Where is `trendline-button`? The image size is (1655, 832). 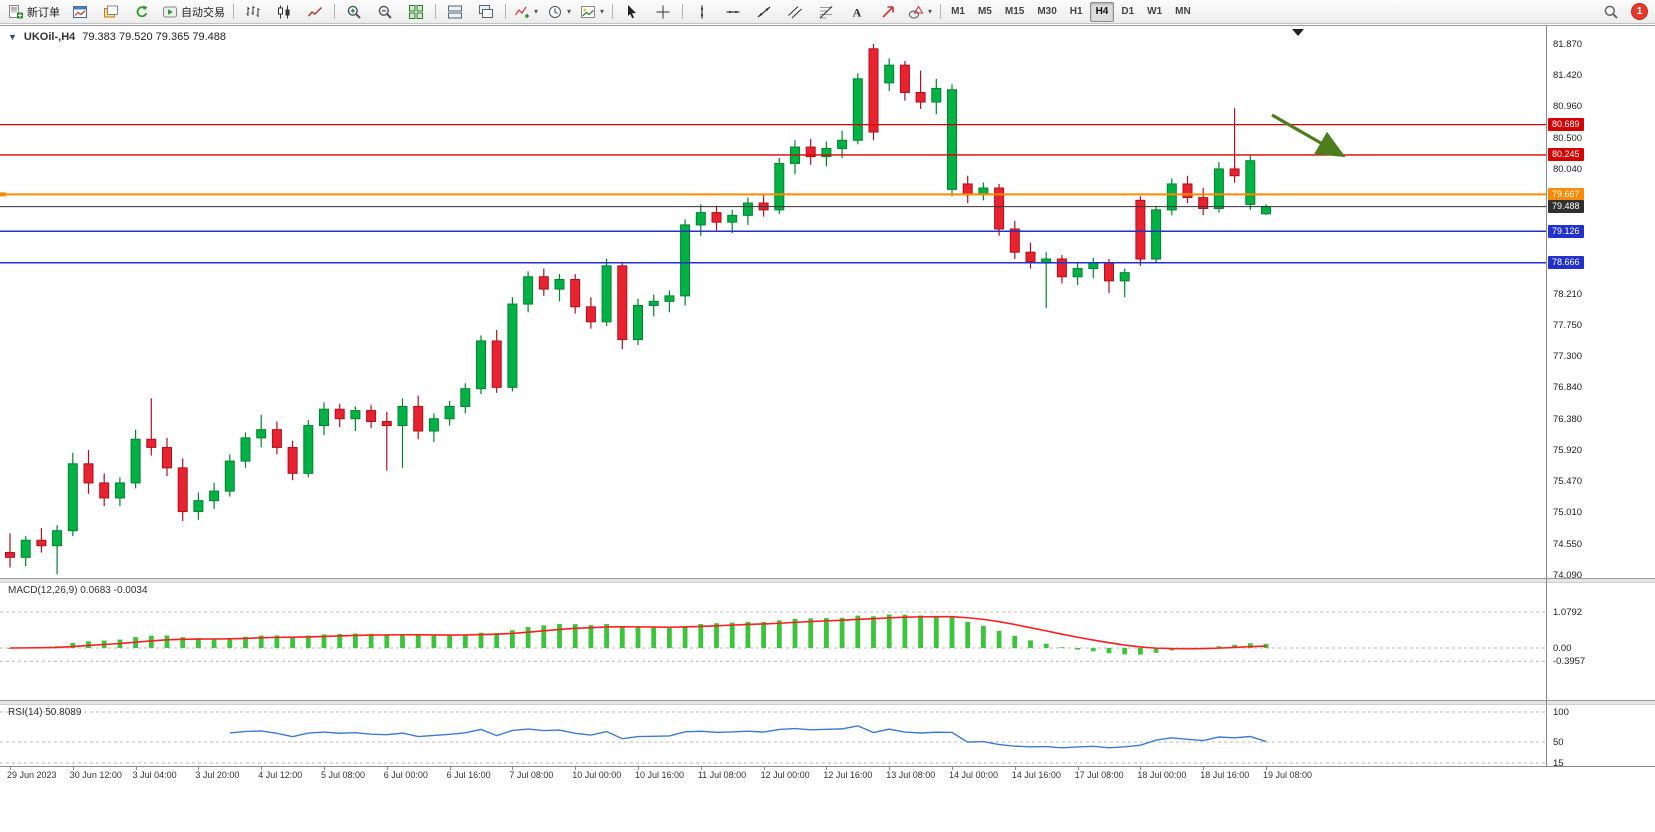 trendline-button is located at coordinates (764, 12).